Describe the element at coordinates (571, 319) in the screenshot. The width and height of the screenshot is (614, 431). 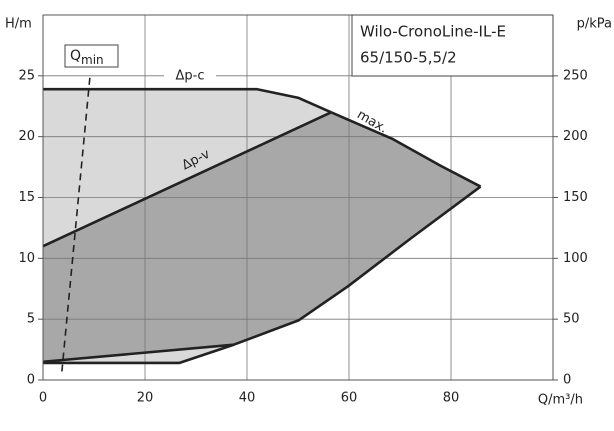
I see `y2-tick-label: 50` at that location.